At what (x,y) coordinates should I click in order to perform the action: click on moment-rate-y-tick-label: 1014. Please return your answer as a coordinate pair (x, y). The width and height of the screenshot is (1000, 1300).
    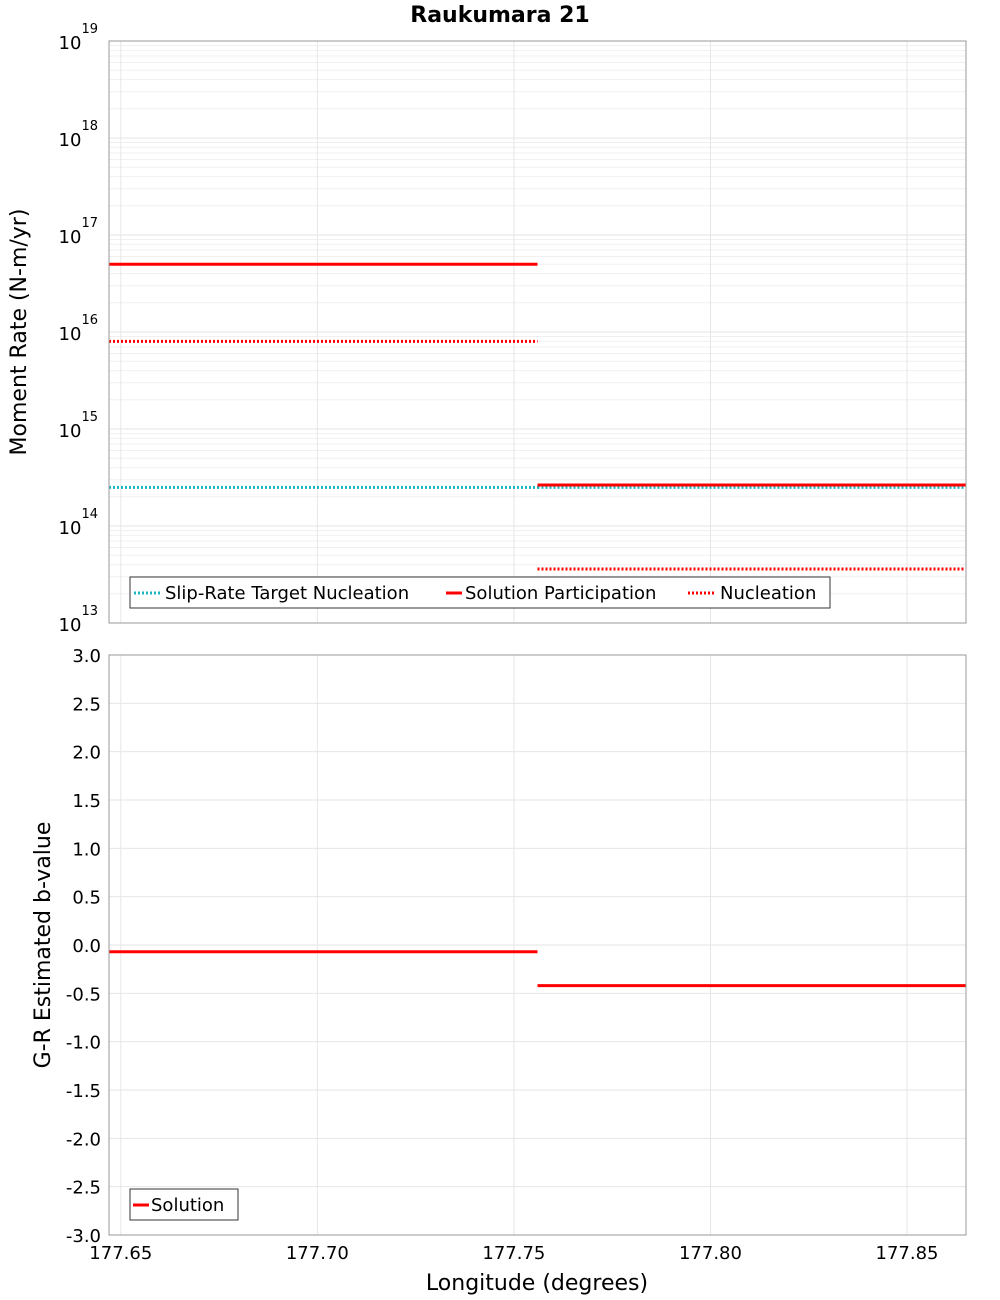
    Looking at the image, I should click on (78, 523).